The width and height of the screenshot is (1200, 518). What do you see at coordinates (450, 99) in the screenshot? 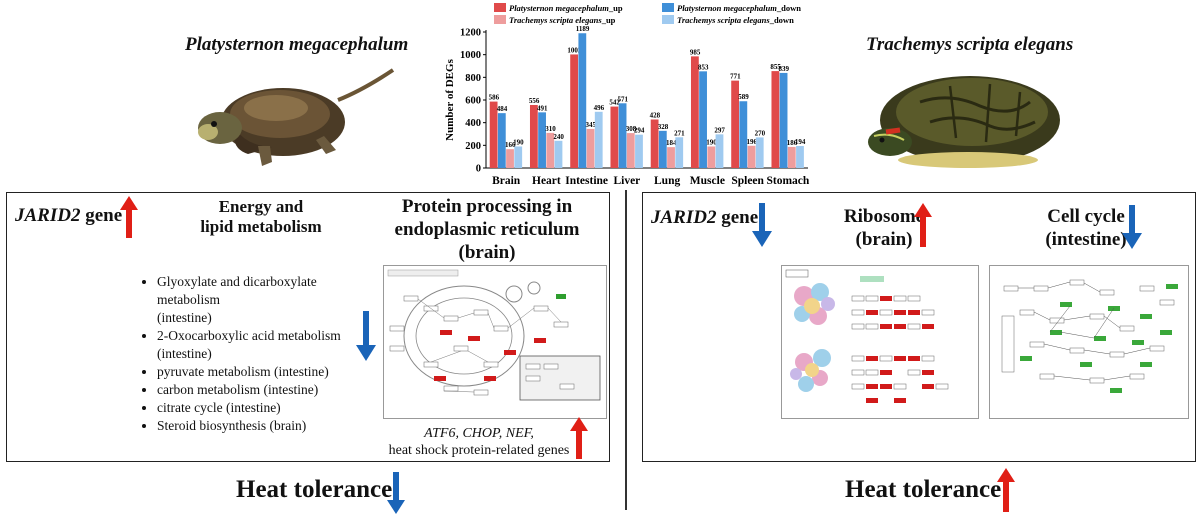
I see `y-axis-label: Number of DEGs` at bounding box center [450, 99].